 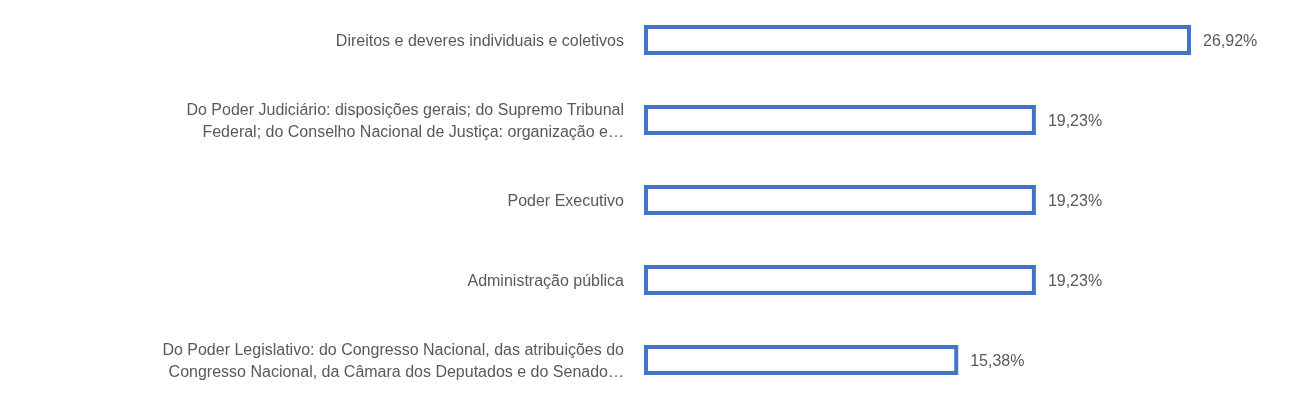 I want to click on y-tick-label: Administração pública, so click(x=546, y=280).